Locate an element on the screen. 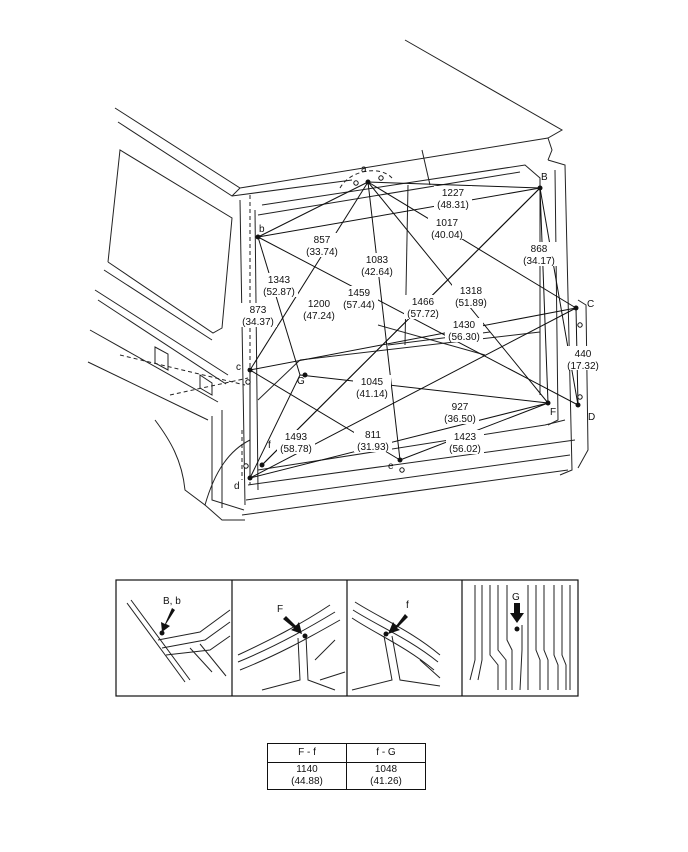 This screenshot has width=688, height=852. point-label-f: f is located at coordinates (269, 445).